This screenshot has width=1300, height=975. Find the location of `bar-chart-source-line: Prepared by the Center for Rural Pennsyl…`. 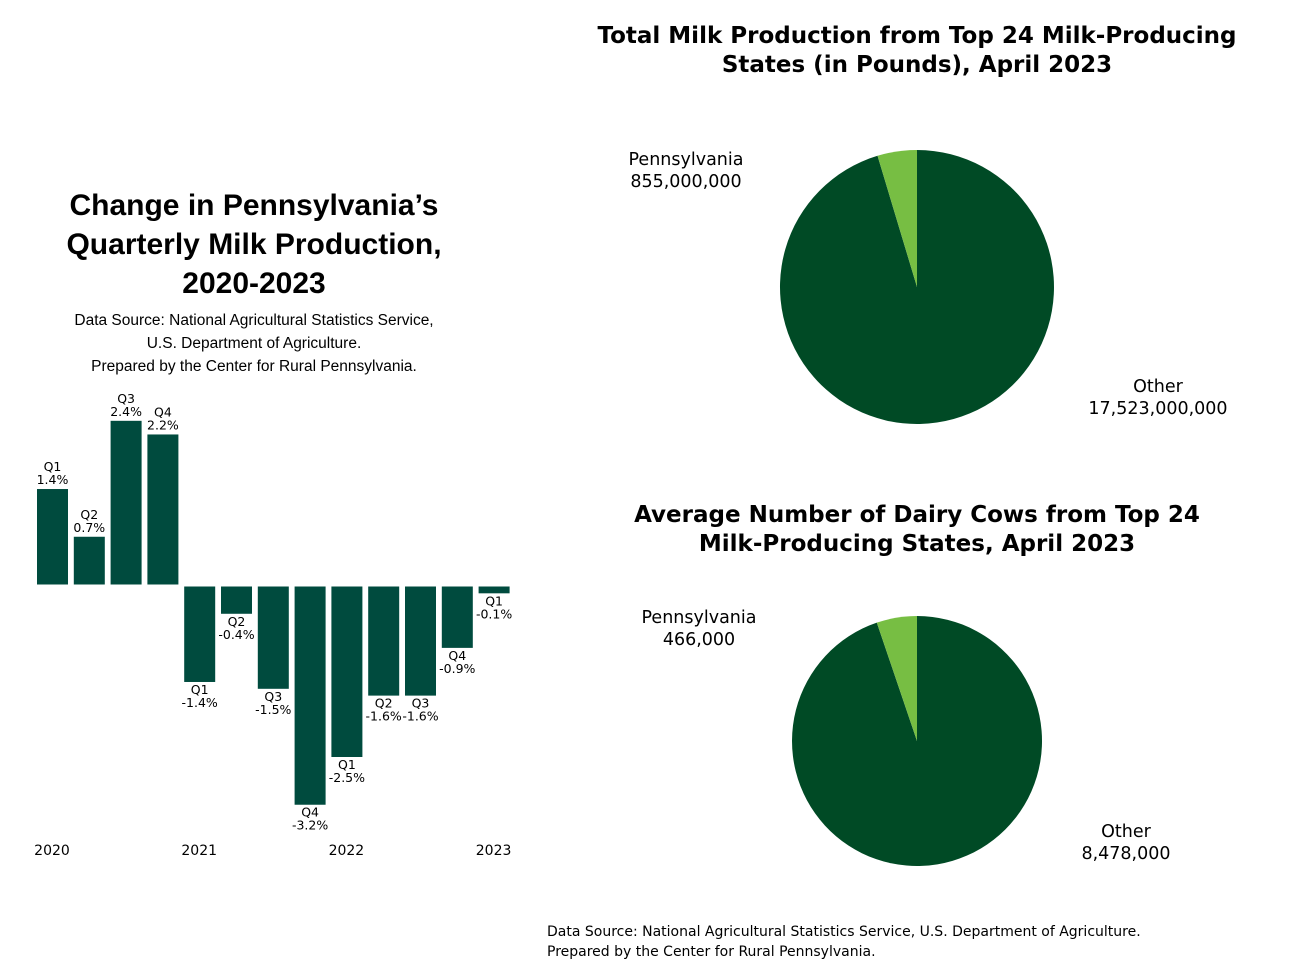

bar-chart-source-line: Prepared by the Center for Rural Pennsyl… is located at coordinates (254, 366).